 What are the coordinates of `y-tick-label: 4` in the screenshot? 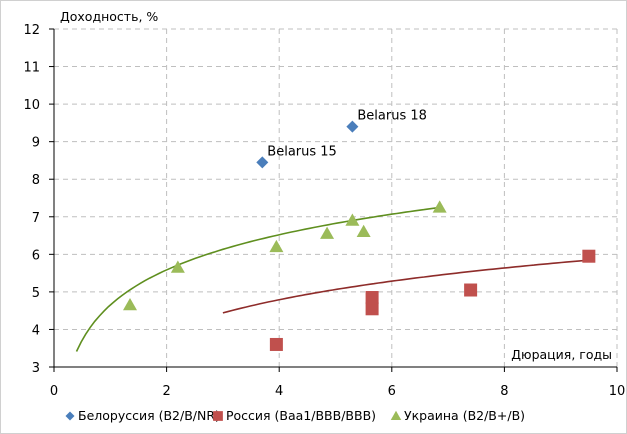 It's located at (36, 330).